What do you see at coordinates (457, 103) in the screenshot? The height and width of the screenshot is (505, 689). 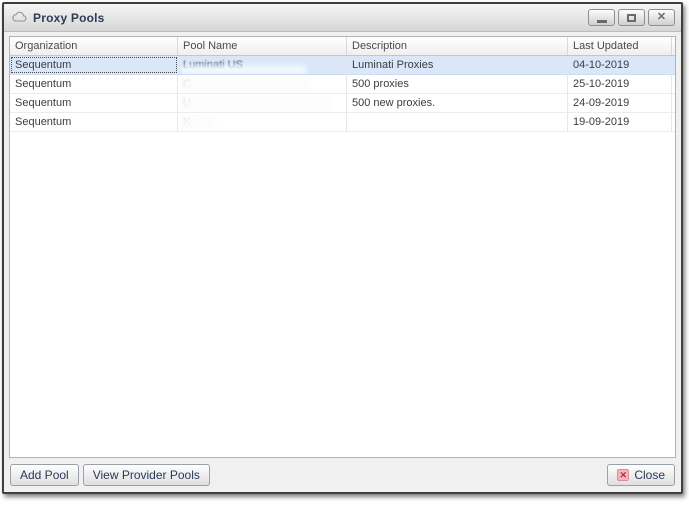 I see `cell-description: 500 new proxies.` at bounding box center [457, 103].